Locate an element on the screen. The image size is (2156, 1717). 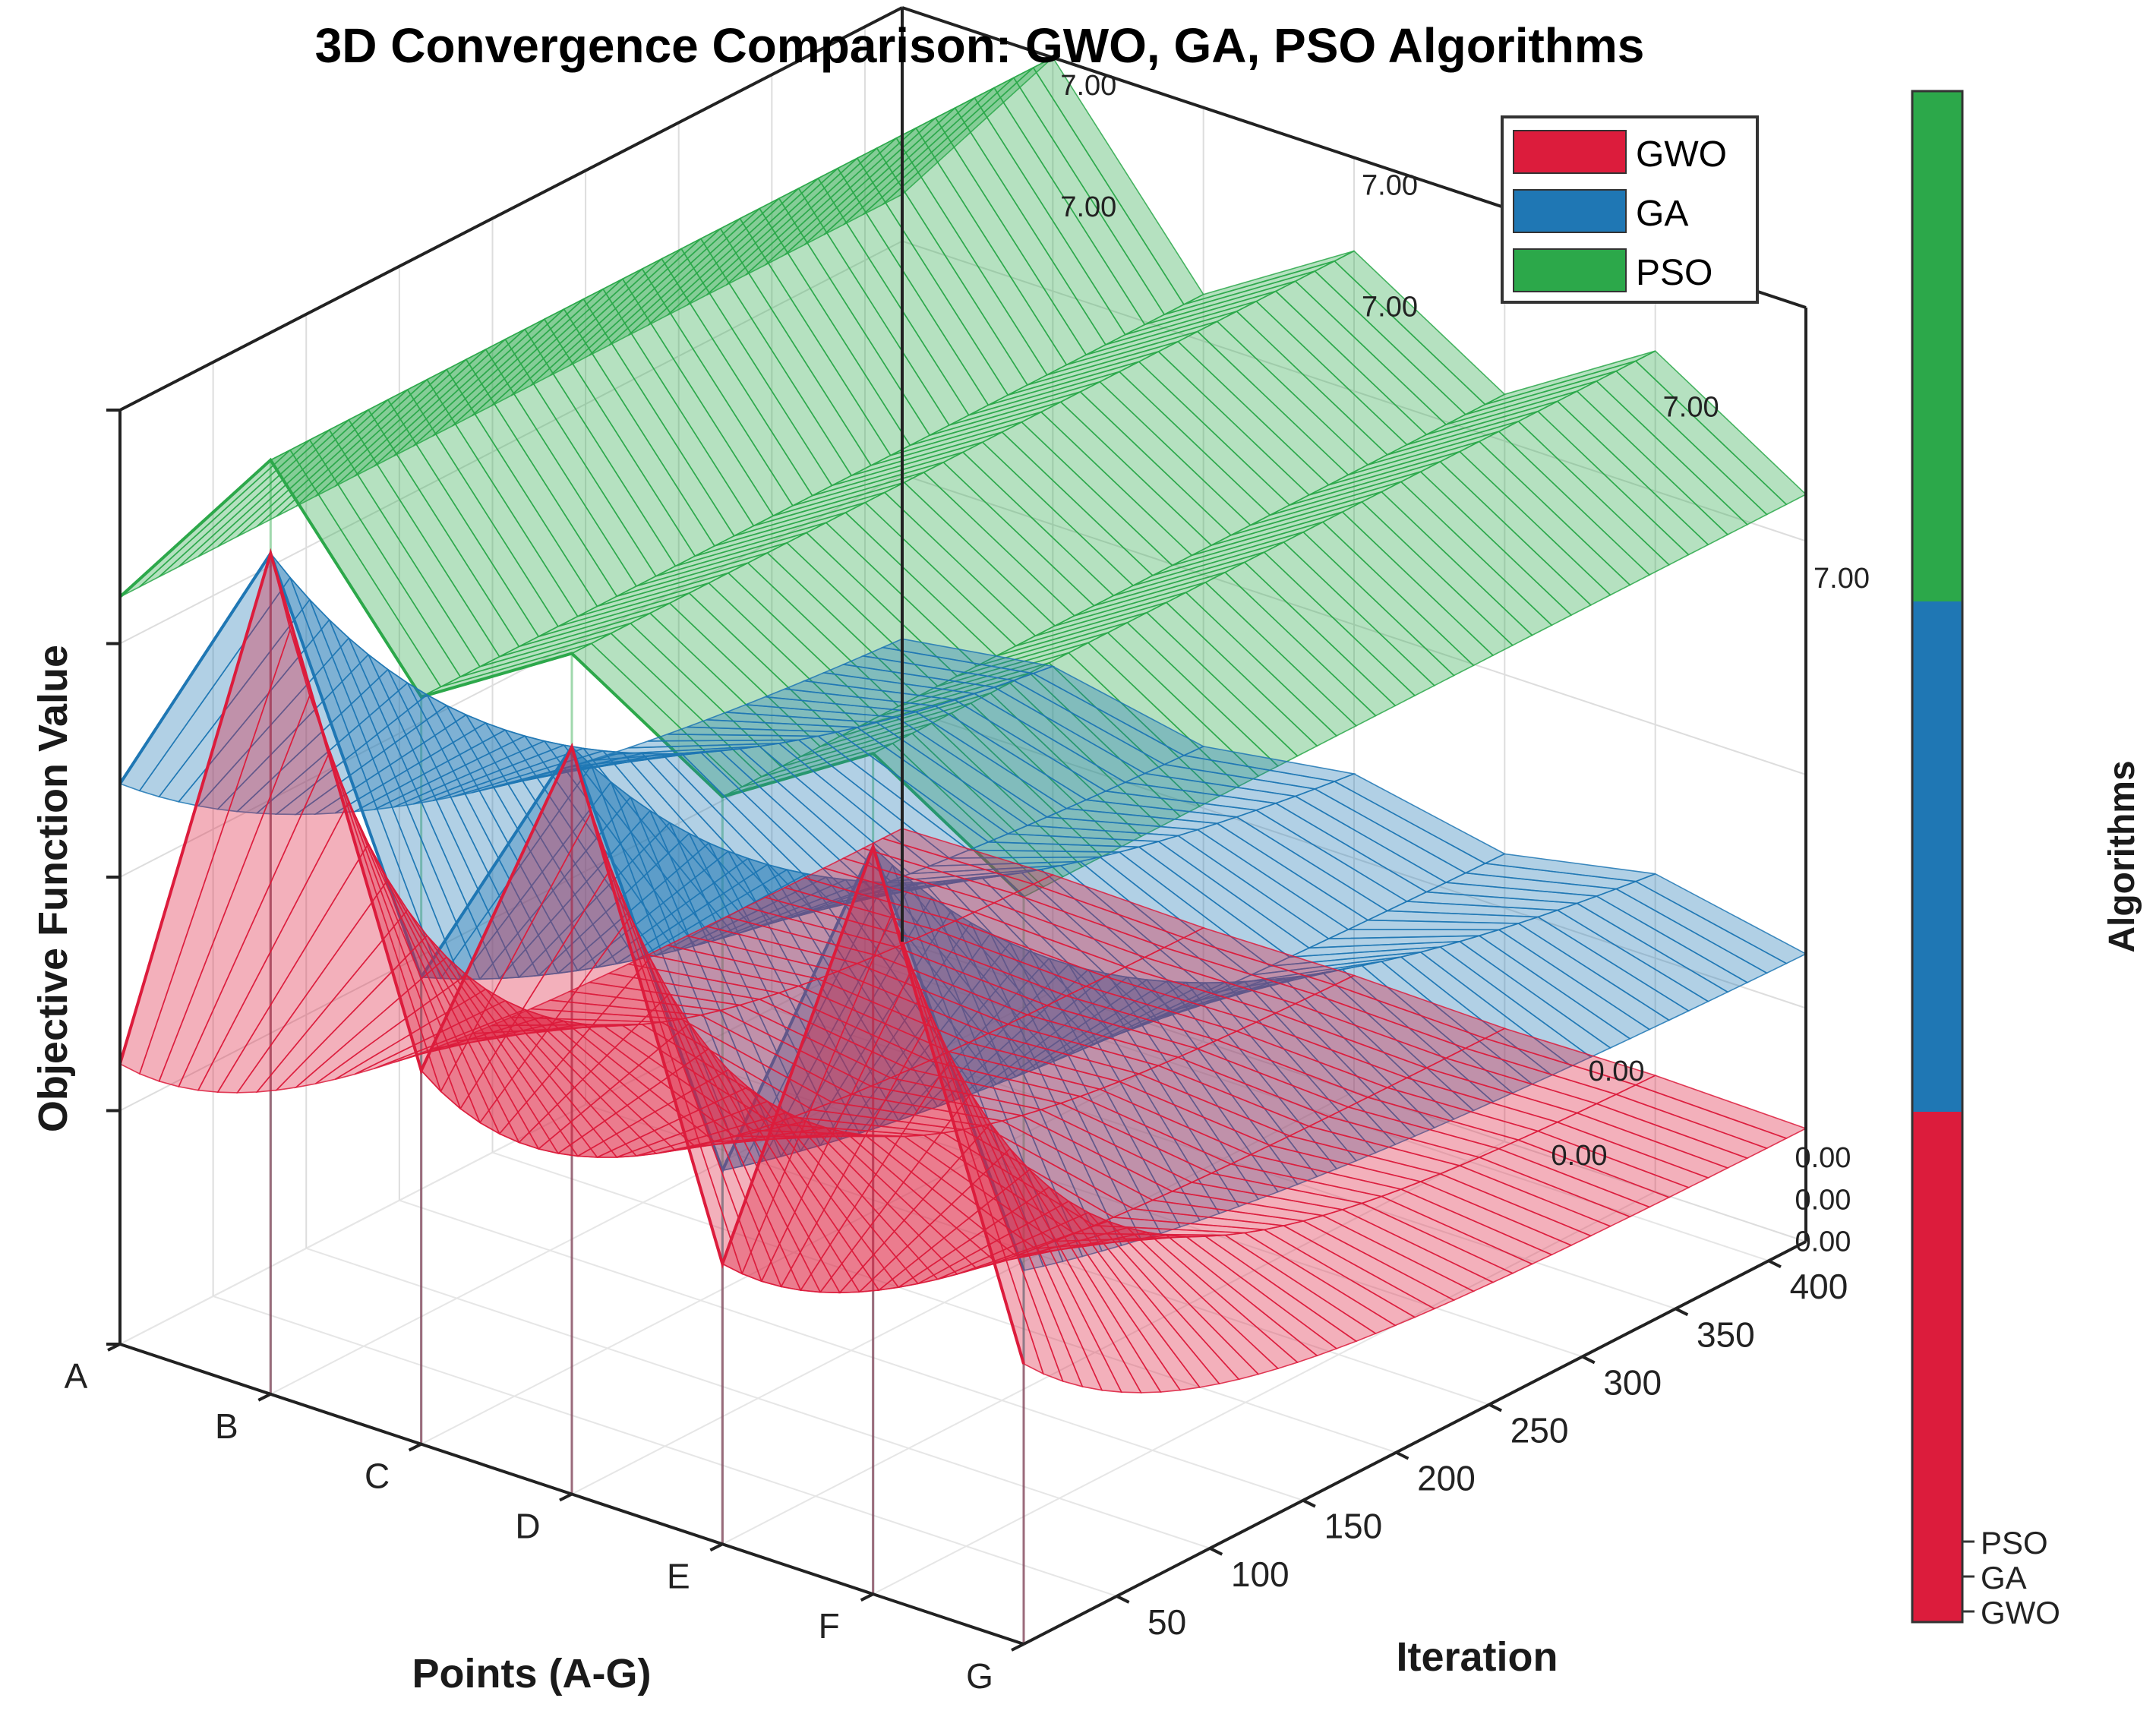
points-tick-label: A is located at coordinates (76, 1376).